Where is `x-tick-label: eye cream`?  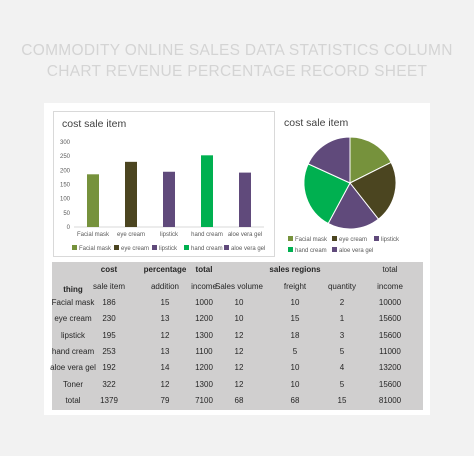 x-tick-label: eye cream is located at coordinates (131, 235).